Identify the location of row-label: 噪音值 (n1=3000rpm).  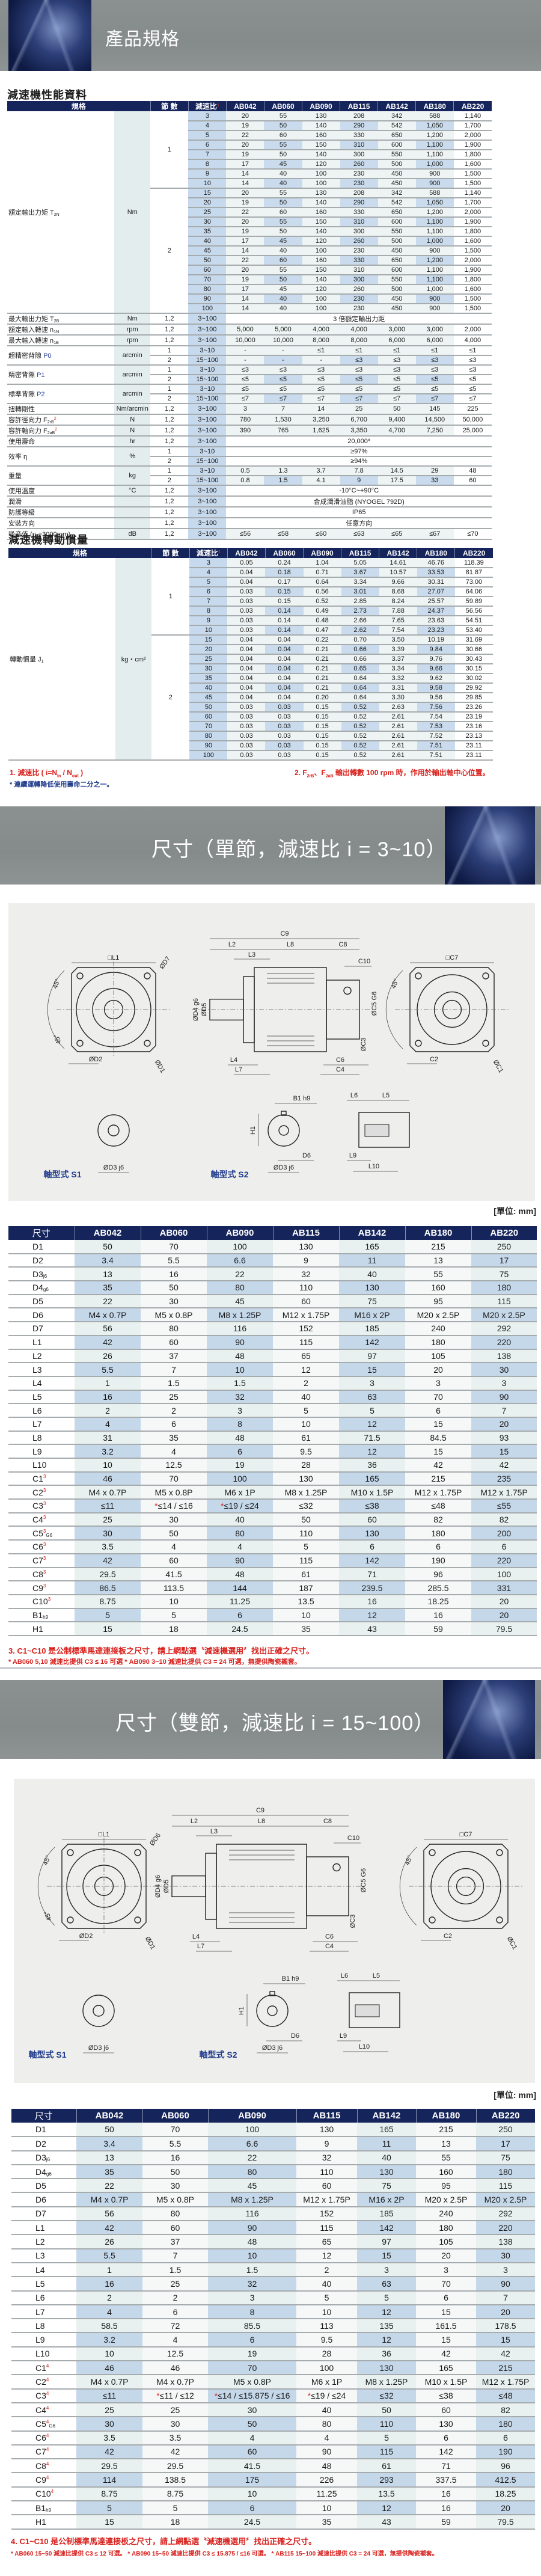
(61, 534).